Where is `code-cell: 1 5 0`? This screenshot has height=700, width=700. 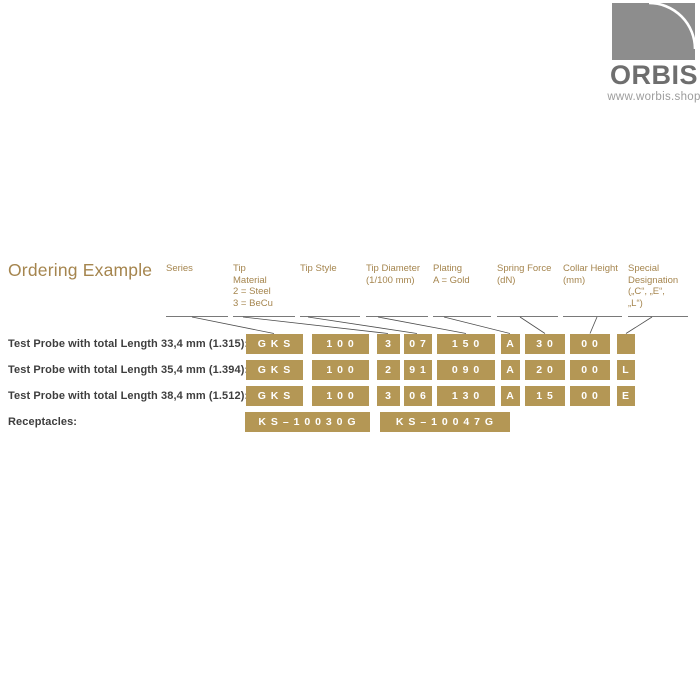
code-cell: 1 5 0 is located at coordinates (466, 344).